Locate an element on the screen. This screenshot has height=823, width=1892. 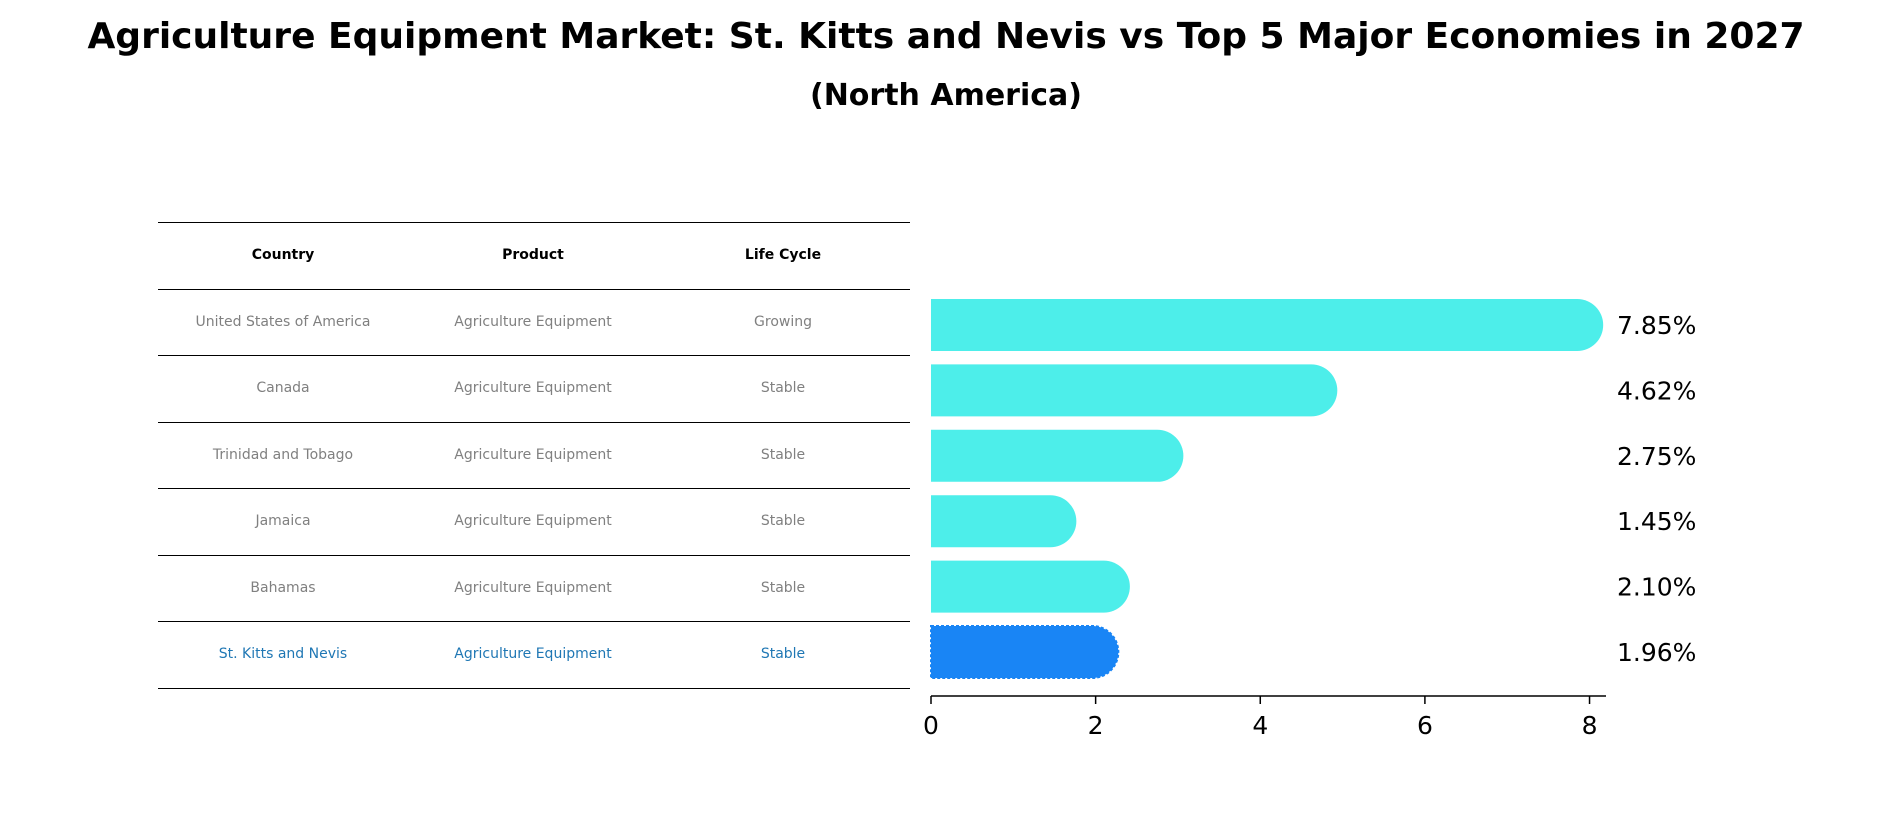
table-header-country: Country is located at coordinates (283, 255).